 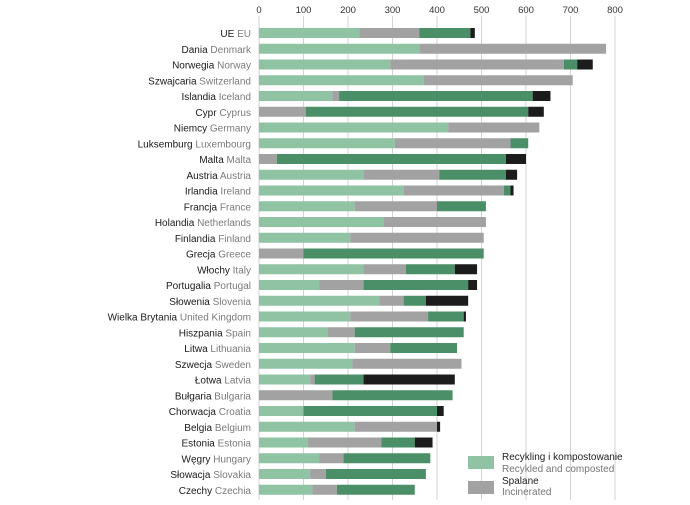 What do you see at coordinates (196, 239) in the screenshot?
I see `category-label-pl: Finlandia` at bounding box center [196, 239].